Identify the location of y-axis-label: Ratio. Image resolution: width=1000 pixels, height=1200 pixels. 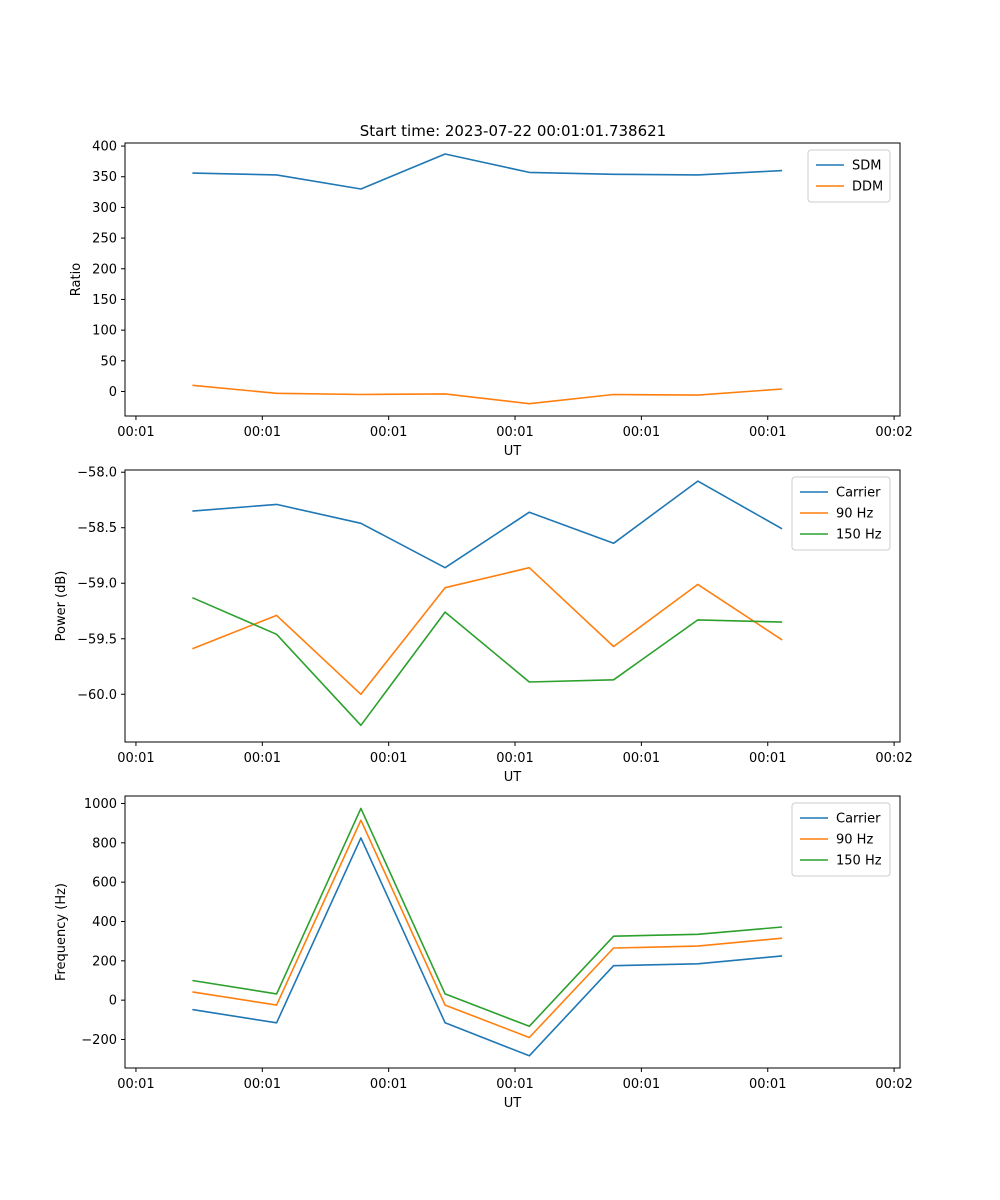
(76, 279).